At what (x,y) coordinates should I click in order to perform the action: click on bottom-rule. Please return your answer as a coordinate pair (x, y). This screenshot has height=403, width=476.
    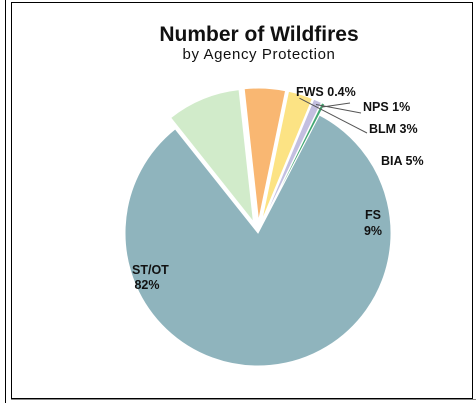
    Looking at the image, I should click on (243, 399).